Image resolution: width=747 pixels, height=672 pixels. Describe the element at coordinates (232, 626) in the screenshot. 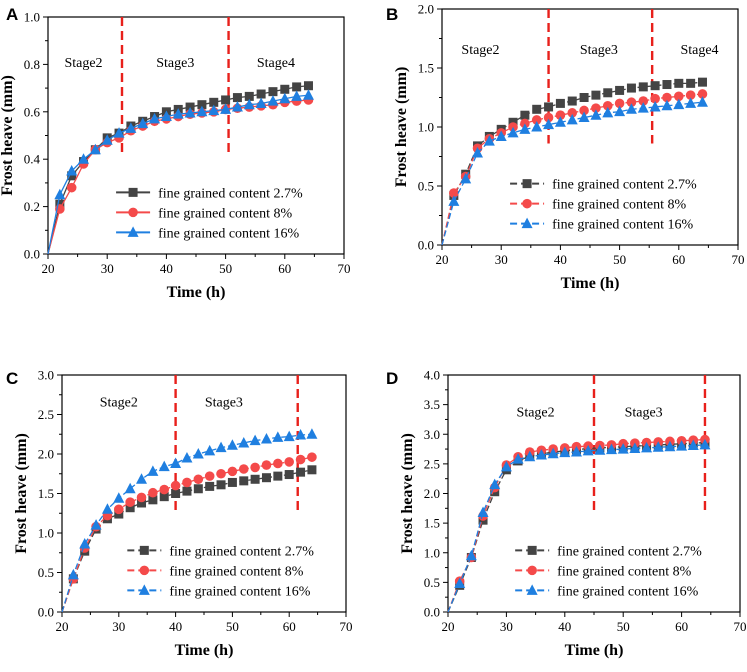

I see `panel-c-x-tick-label: 50` at that location.